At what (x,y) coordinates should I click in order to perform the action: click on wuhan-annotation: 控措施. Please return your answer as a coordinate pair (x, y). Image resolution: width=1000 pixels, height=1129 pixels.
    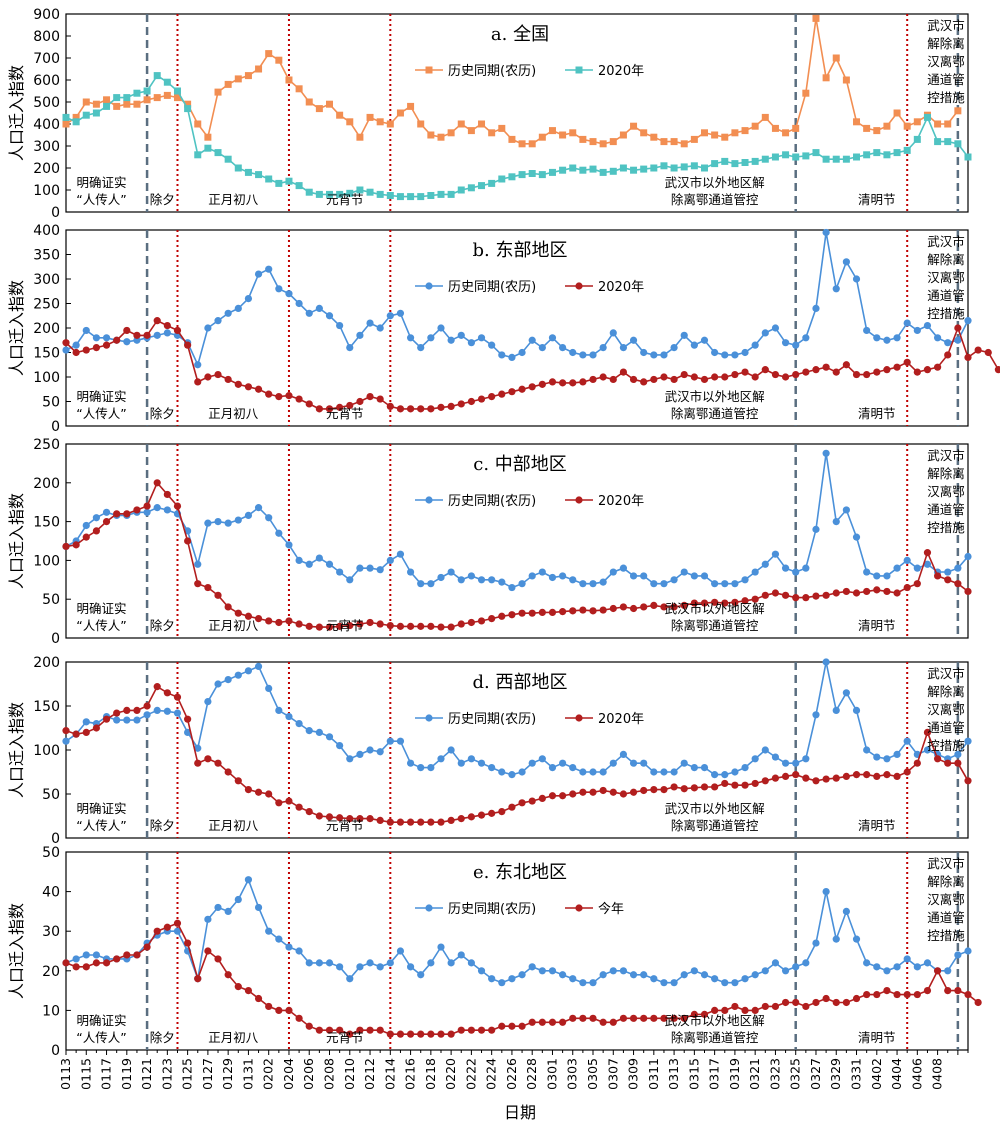
    Looking at the image, I should click on (946, 97).